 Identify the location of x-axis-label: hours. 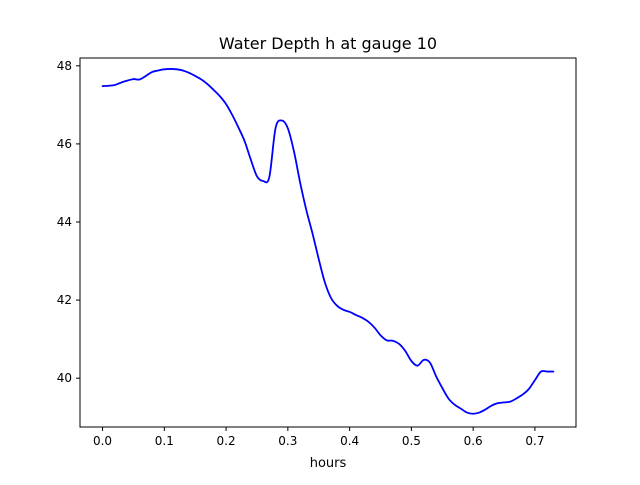
(328, 463).